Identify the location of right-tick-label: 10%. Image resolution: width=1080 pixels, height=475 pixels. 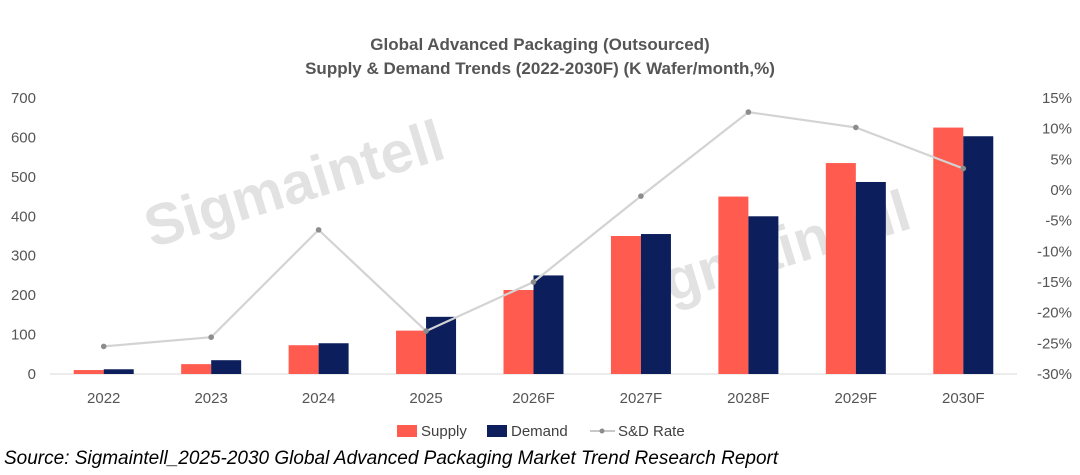
(1057, 129).